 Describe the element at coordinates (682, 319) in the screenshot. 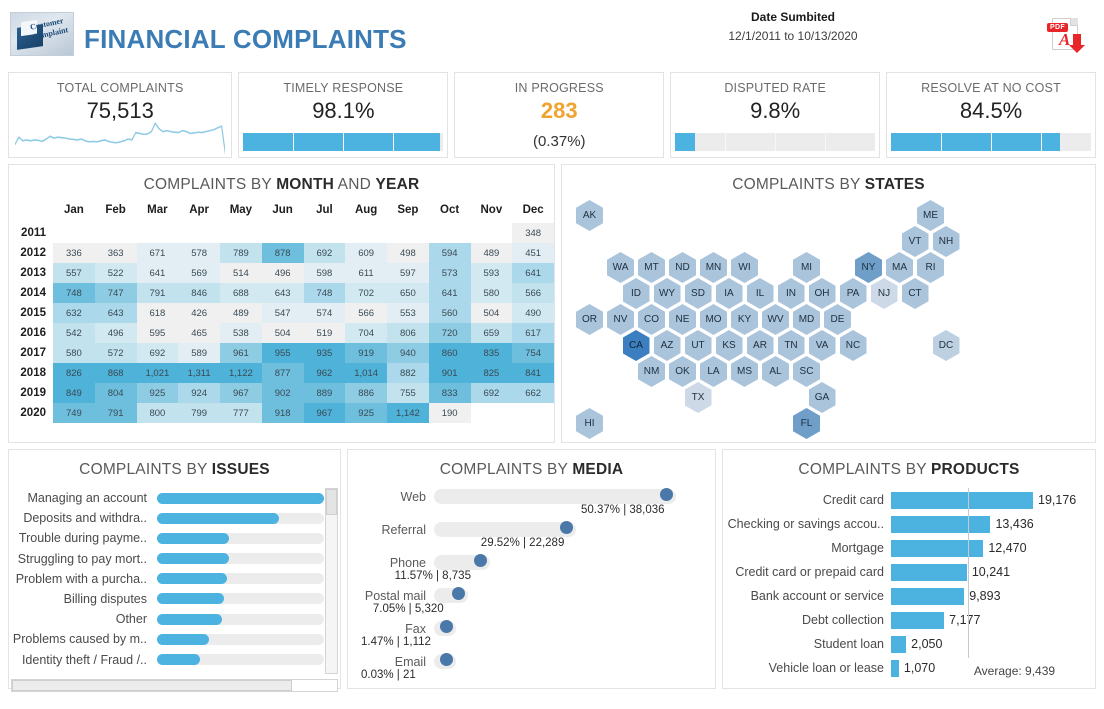

I see `state-hex-ne: NE` at that location.